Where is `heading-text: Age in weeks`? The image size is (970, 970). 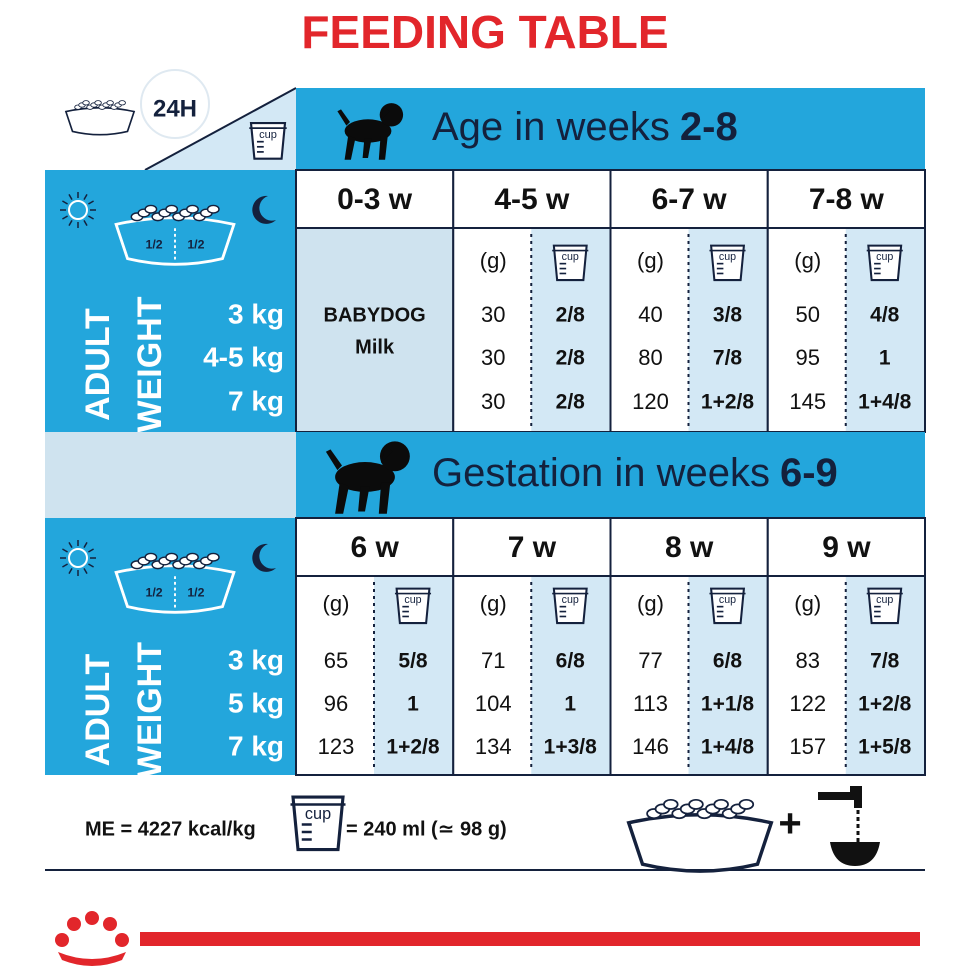
heading-text: Age in weeks is located at coordinates (551, 127).